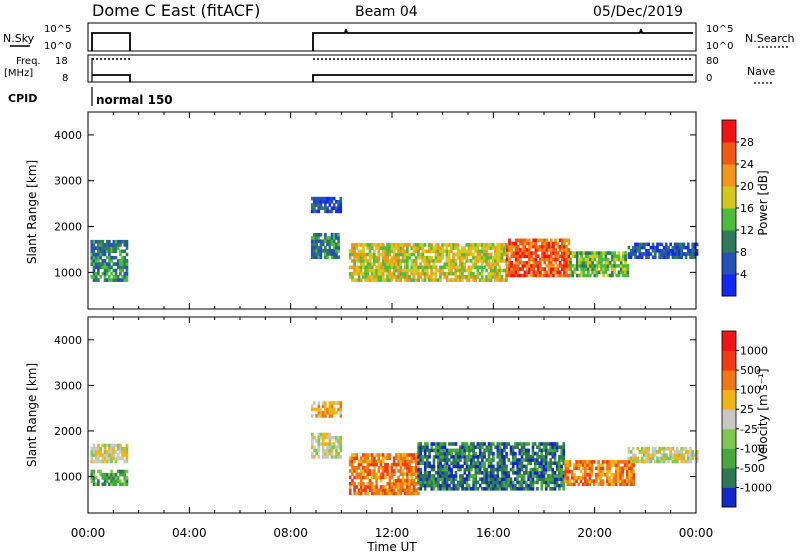 The image size is (800, 554). I want to click on nsky-tick-bottom: 10^0, so click(57, 46).